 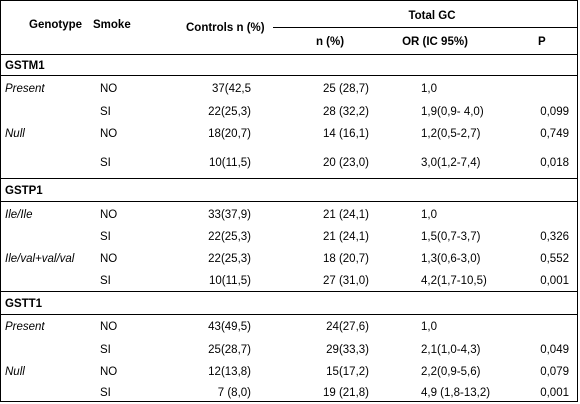 What do you see at coordinates (451, 259) in the screenshot?
I see `or-cell: 1,3(0,6-3,0)` at bounding box center [451, 259].